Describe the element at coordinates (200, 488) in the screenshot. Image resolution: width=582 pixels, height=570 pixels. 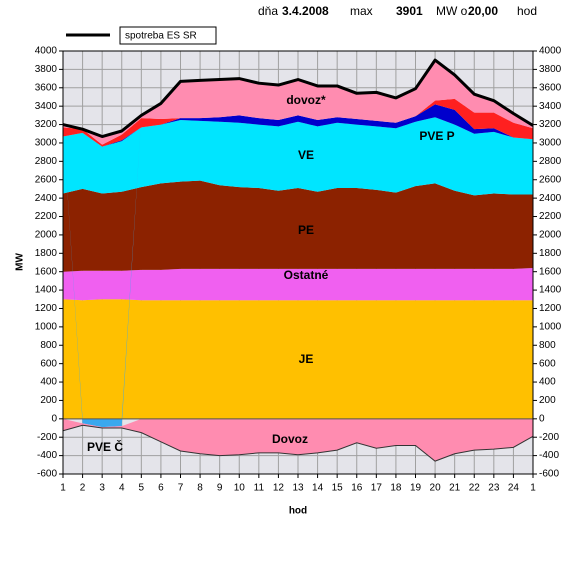
I see `x-tick-label: 8` at that location.